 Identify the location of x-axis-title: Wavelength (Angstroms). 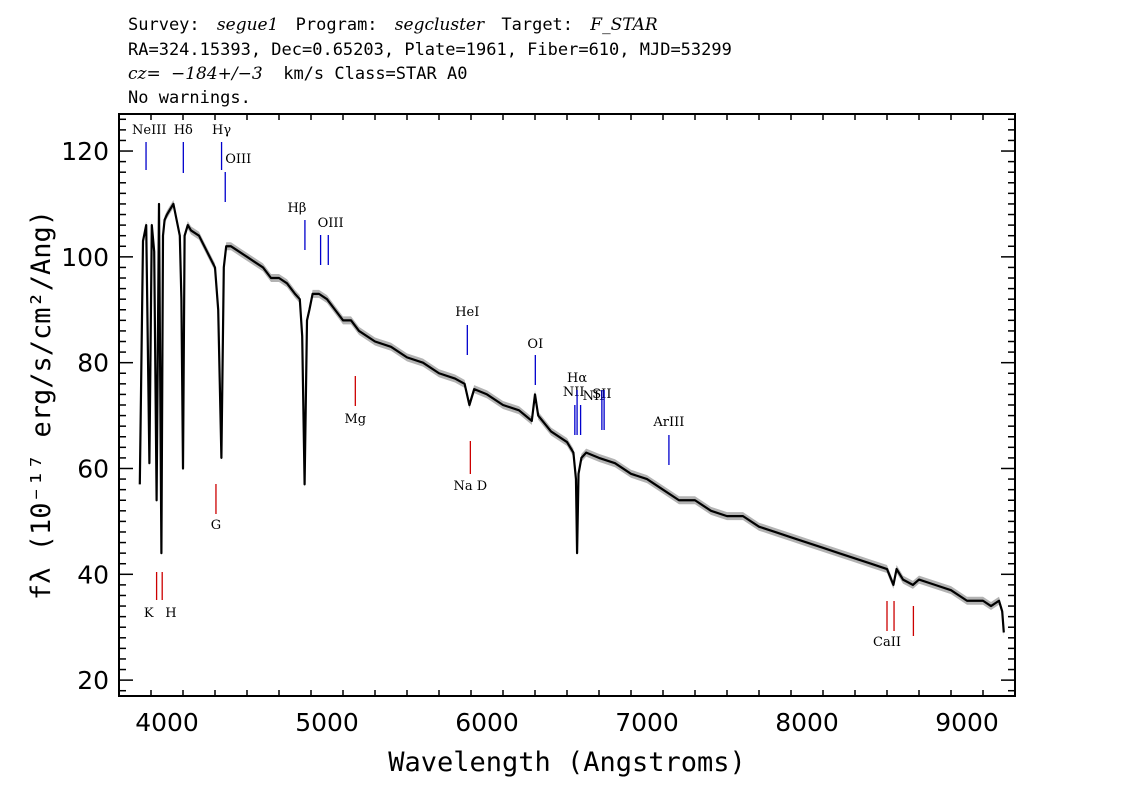
(567, 762).